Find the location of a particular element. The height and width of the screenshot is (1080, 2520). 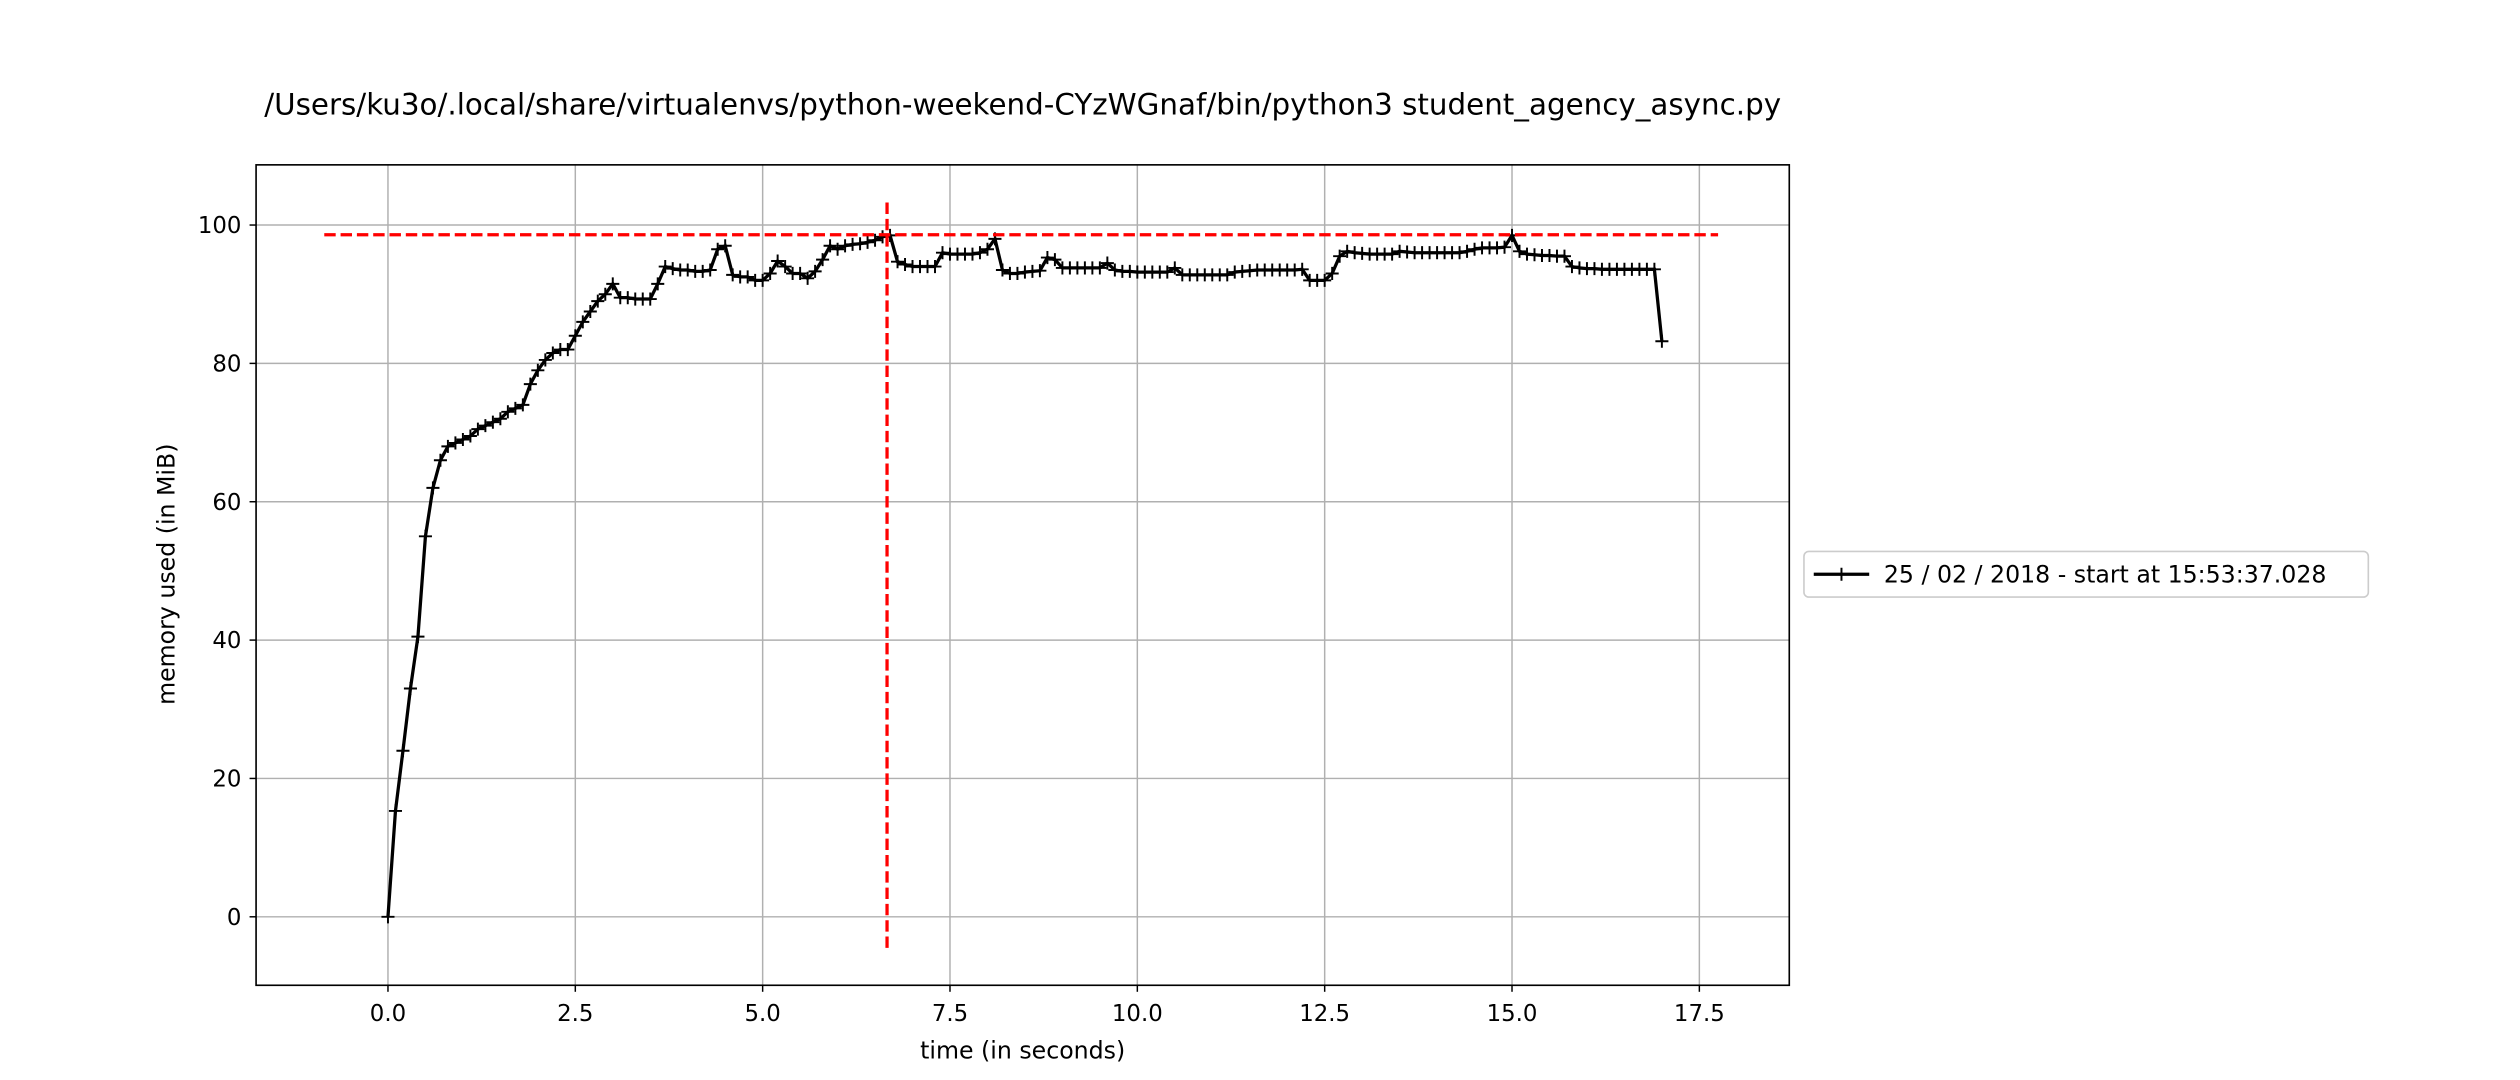

x-tick-label: 17.5 is located at coordinates (1699, 1014).